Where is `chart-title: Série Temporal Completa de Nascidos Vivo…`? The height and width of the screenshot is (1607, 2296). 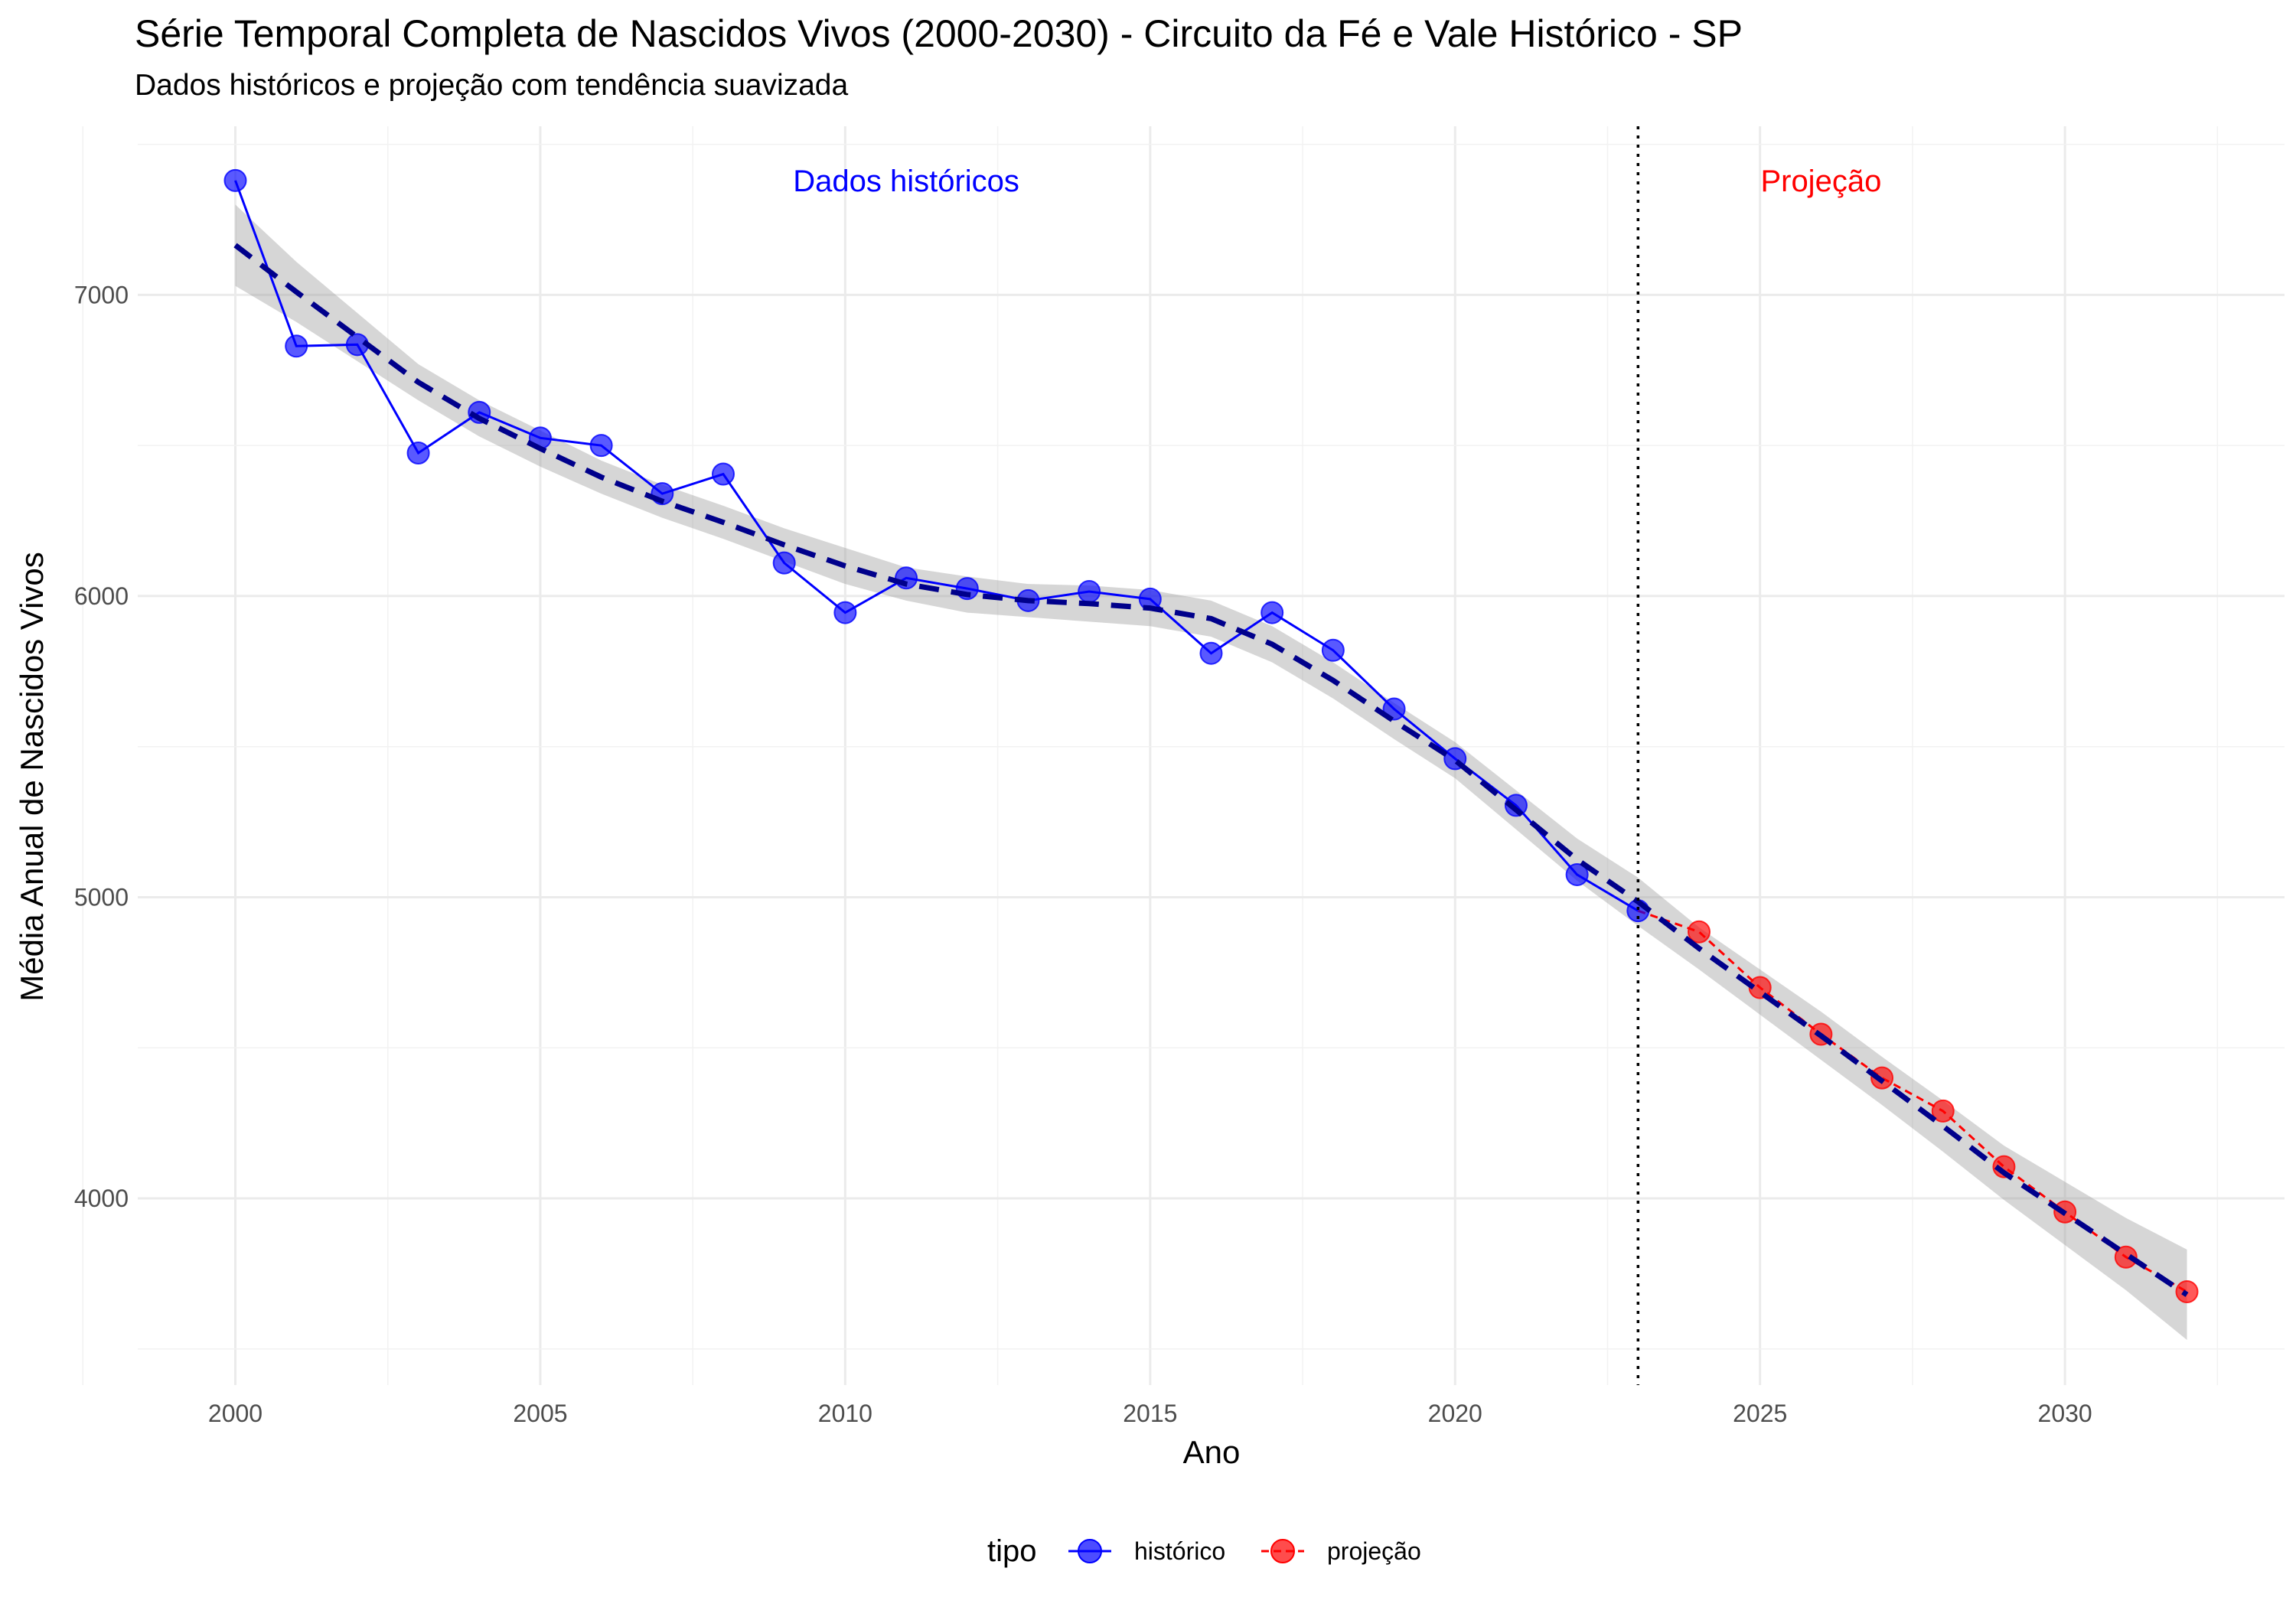 chart-title: Série Temporal Completa de Nascidos Vivo… is located at coordinates (939, 33).